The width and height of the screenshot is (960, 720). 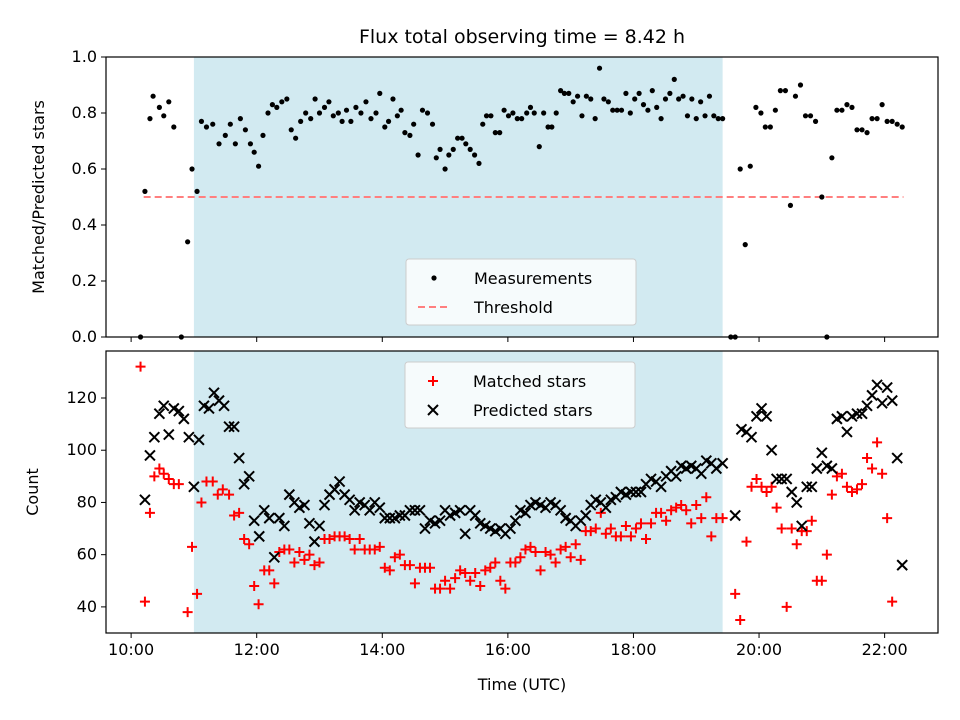 What do you see at coordinates (520, 395) in the screenshot?
I see `legend-box` at bounding box center [520, 395].